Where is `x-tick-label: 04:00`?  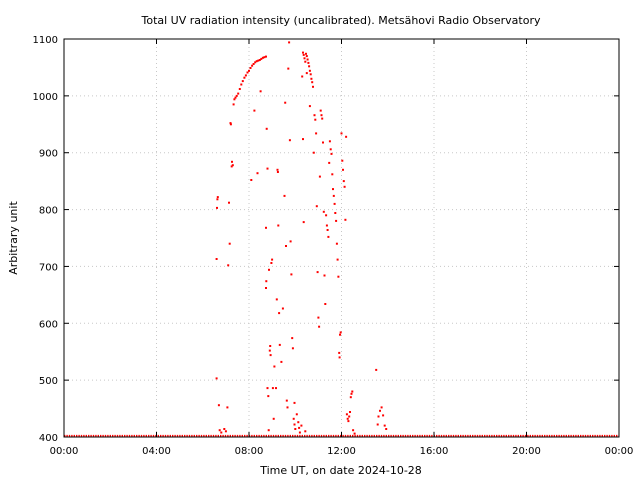 x-tick-label: 04:00 is located at coordinates (156, 451).